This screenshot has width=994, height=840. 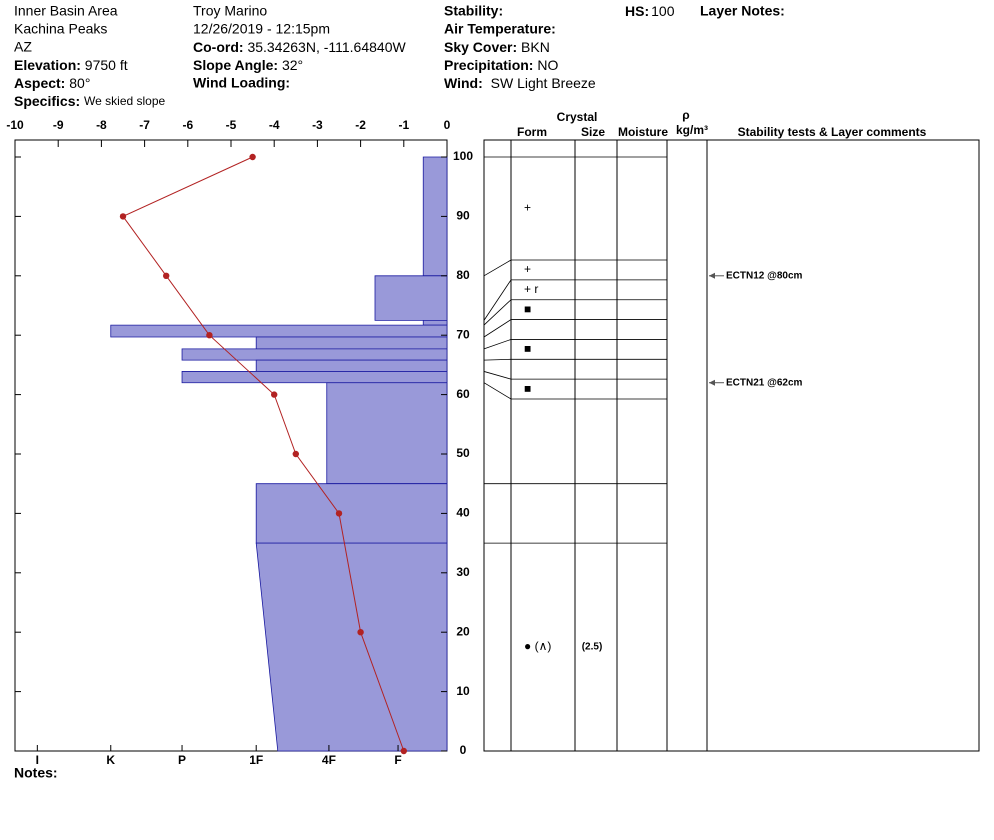 What do you see at coordinates (463, 453) in the screenshot?
I see `y-tick-label: 50` at bounding box center [463, 453].